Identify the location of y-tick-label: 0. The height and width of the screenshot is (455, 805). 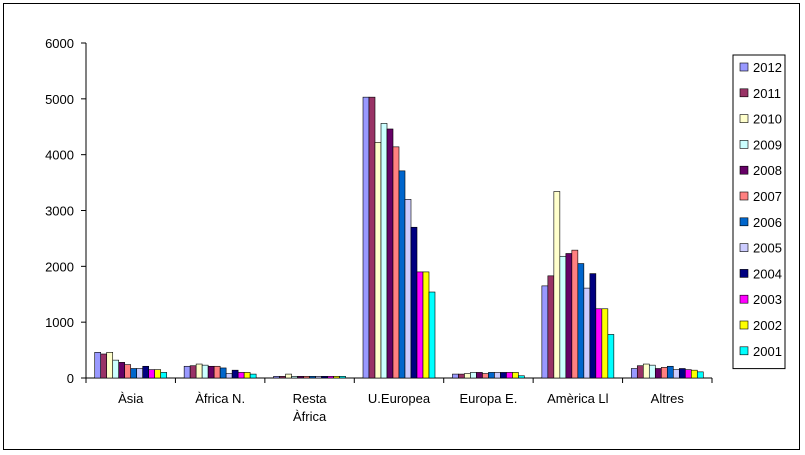
(70, 378).